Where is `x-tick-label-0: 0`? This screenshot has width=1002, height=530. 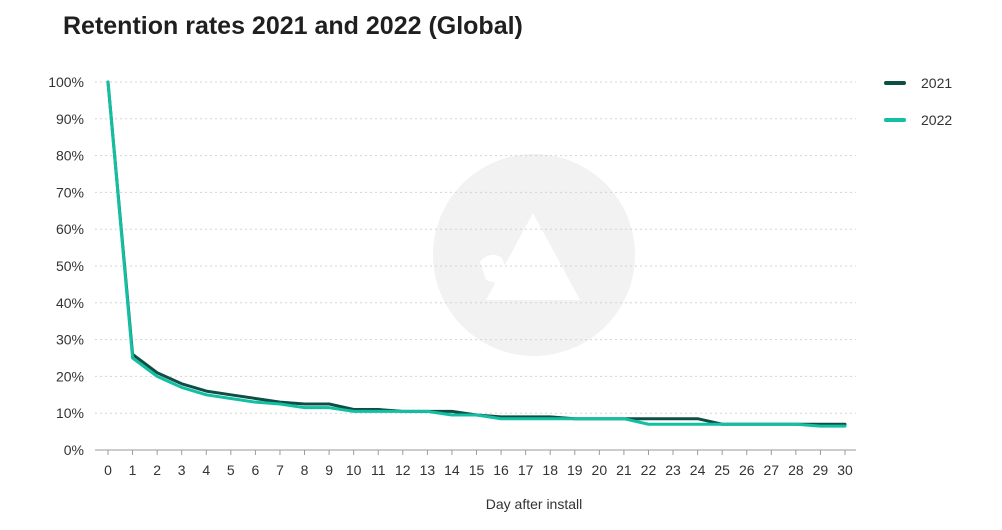
x-tick-label-0: 0 is located at coordinates (108, 470).